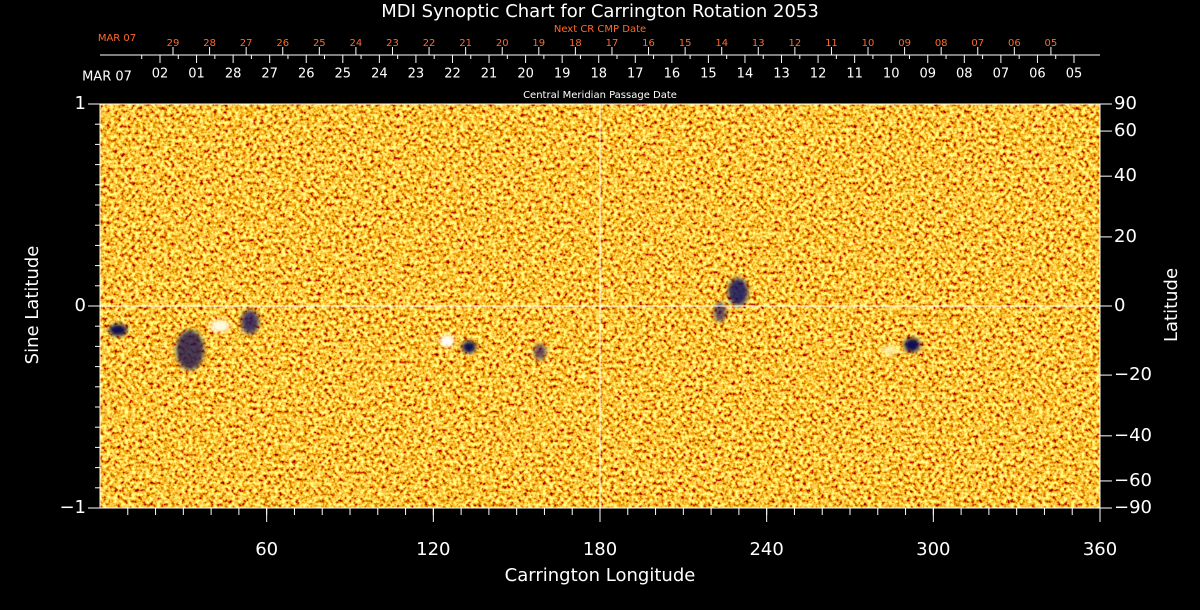 The width and height of the screenshot is (1200, 610). Describe the element at coordinates (1119, 305) in the screenshot. I see `y2-tick-label: 0` at that location.